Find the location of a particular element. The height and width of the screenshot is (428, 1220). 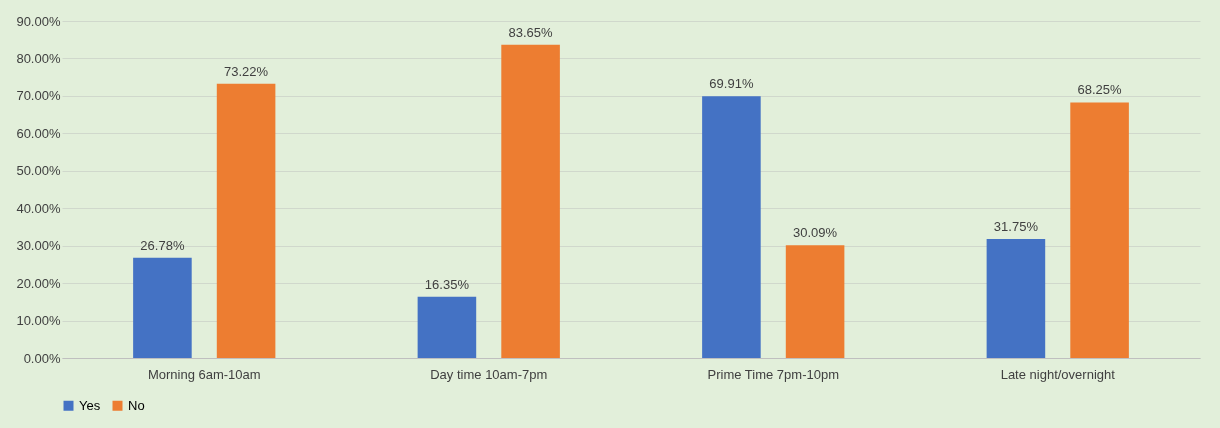

legend-label: No is located at coordinates (136, 405).